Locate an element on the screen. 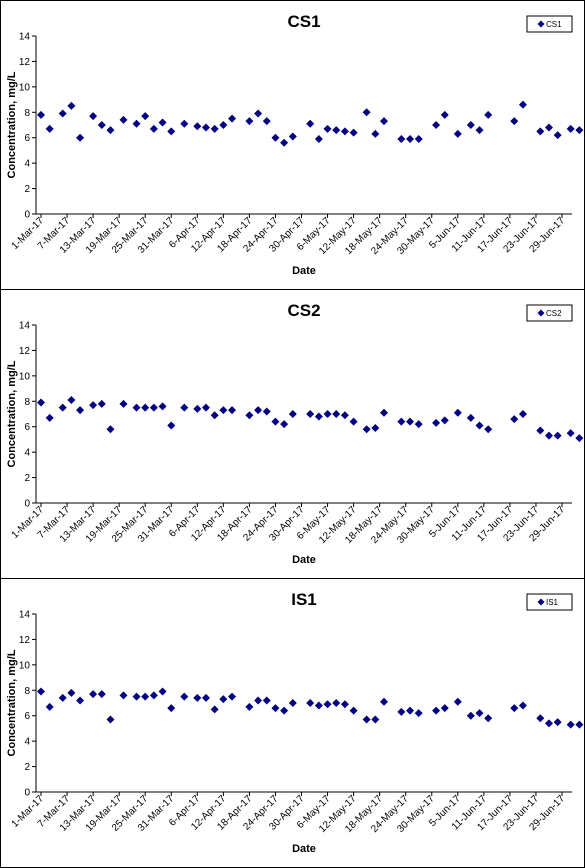 This screenshot has width=585, height=868. chart-title: CS1 is located at coordinates (303, 21).